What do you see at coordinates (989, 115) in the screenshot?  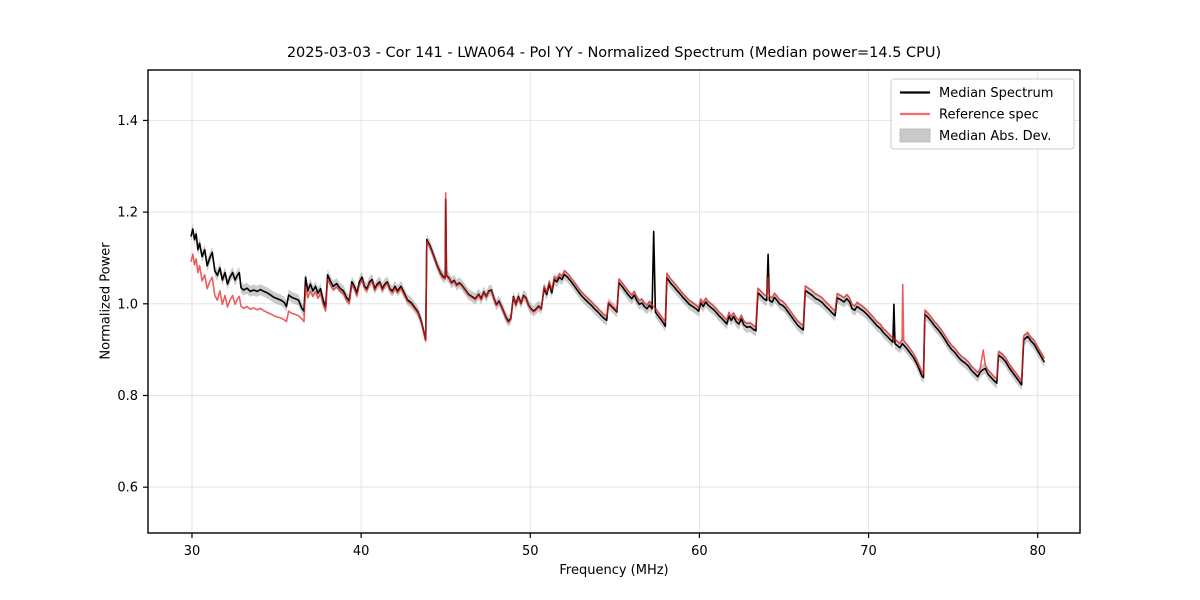 I see `legend-label: Reference spec` at bounding box center [989, 115].